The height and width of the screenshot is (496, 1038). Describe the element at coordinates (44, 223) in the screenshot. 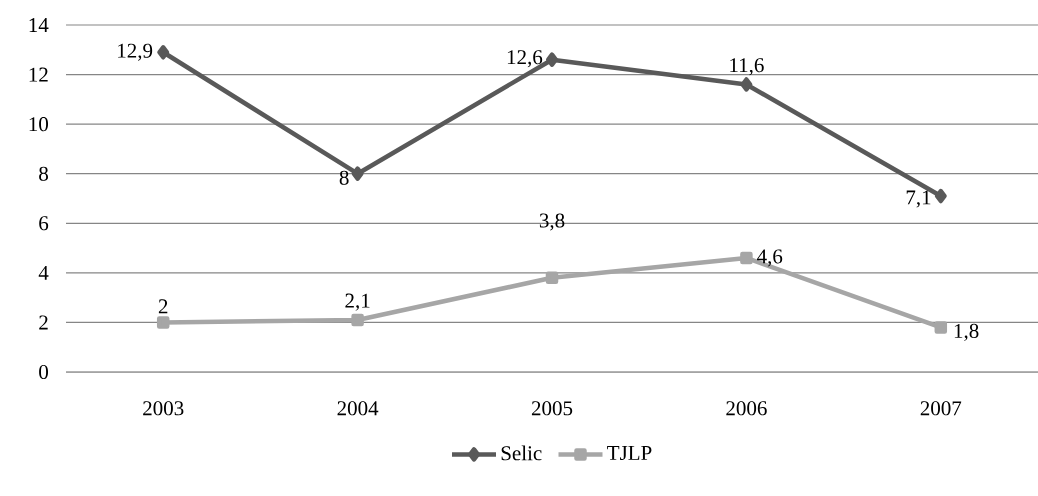

I see `y-tick-label: 6` at that location.